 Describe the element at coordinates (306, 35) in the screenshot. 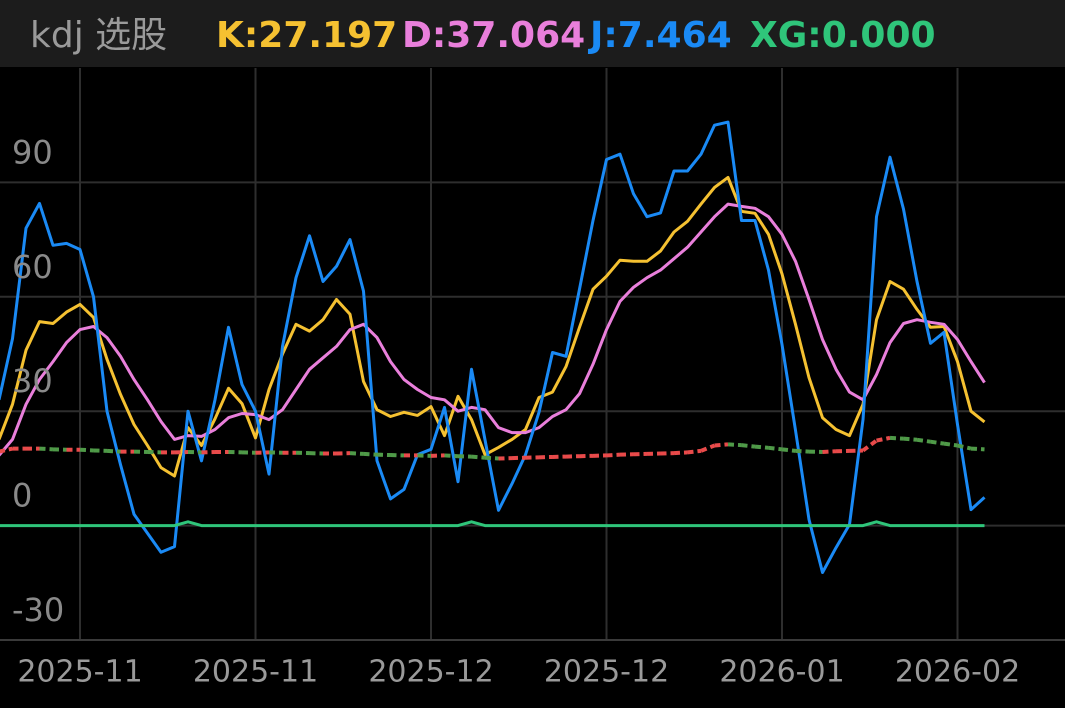

I see `legend-entry: K:27.197` at that location.